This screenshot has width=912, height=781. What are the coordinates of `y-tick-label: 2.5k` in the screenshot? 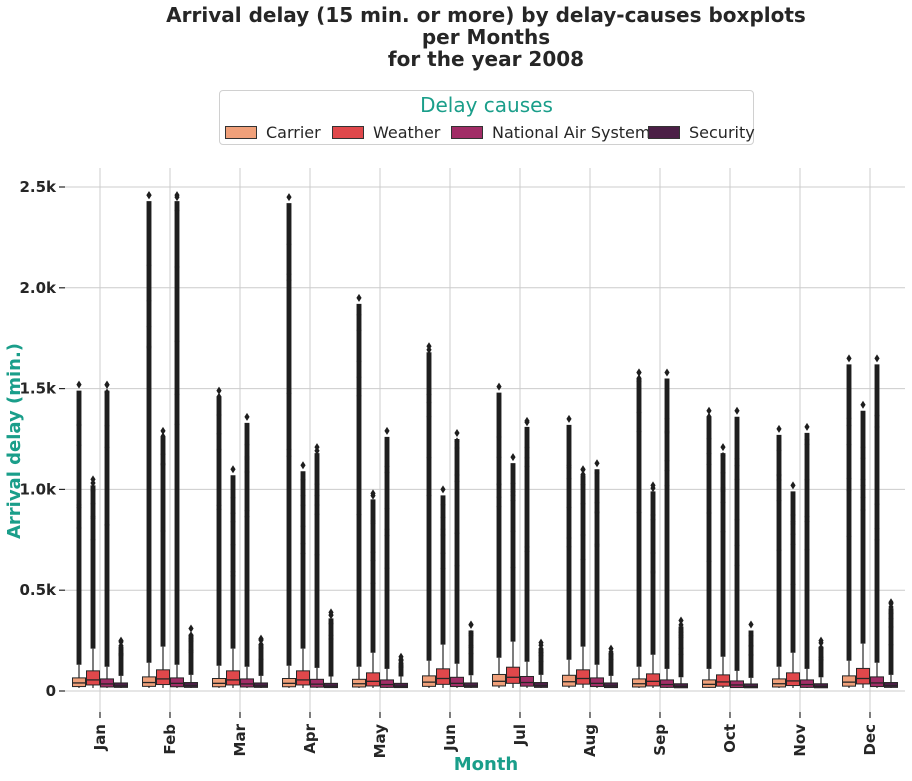 It's located at (38, 187).